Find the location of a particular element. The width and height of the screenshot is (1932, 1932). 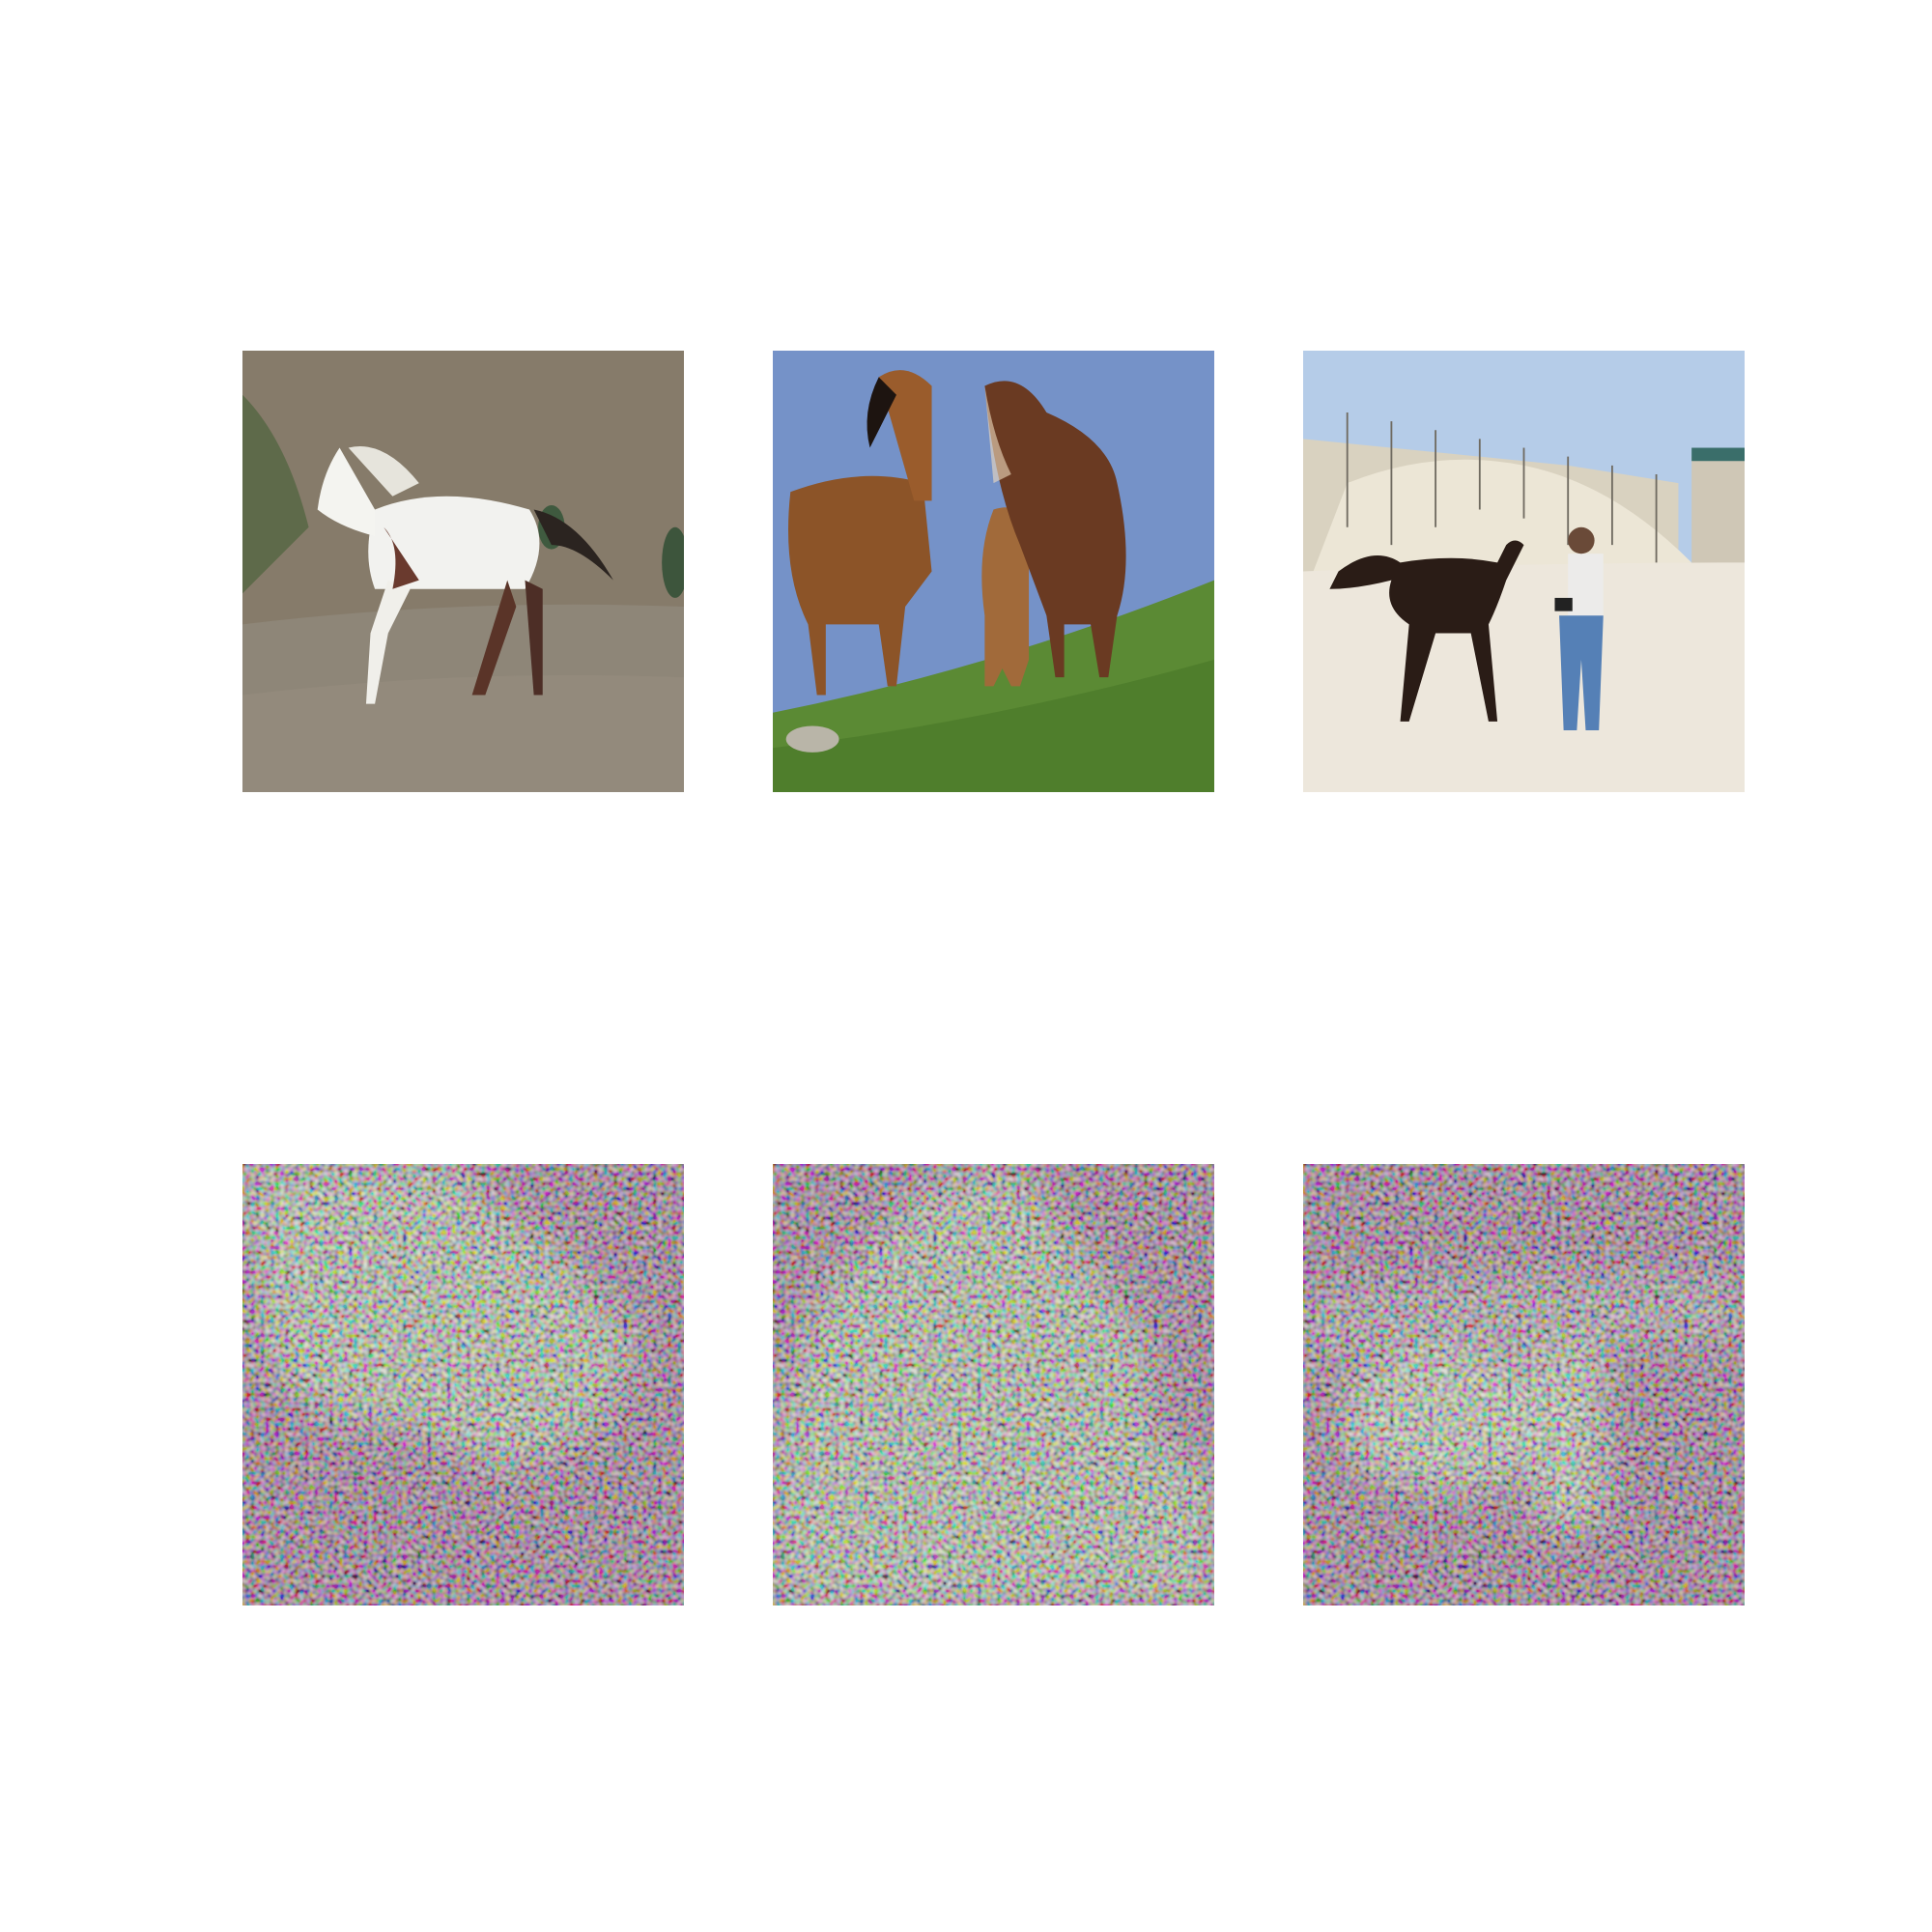

photo-white-horse is located at coordinates (463, 571).